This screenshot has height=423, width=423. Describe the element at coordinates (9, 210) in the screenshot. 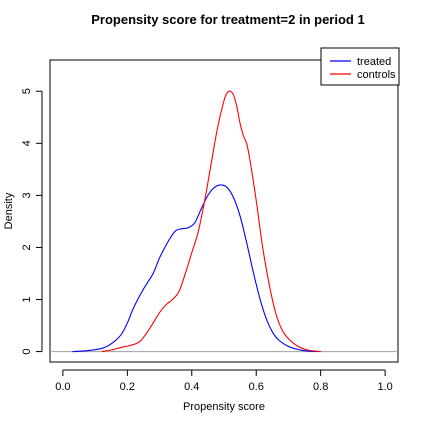

I see `y-axis-label: Density` at that location.